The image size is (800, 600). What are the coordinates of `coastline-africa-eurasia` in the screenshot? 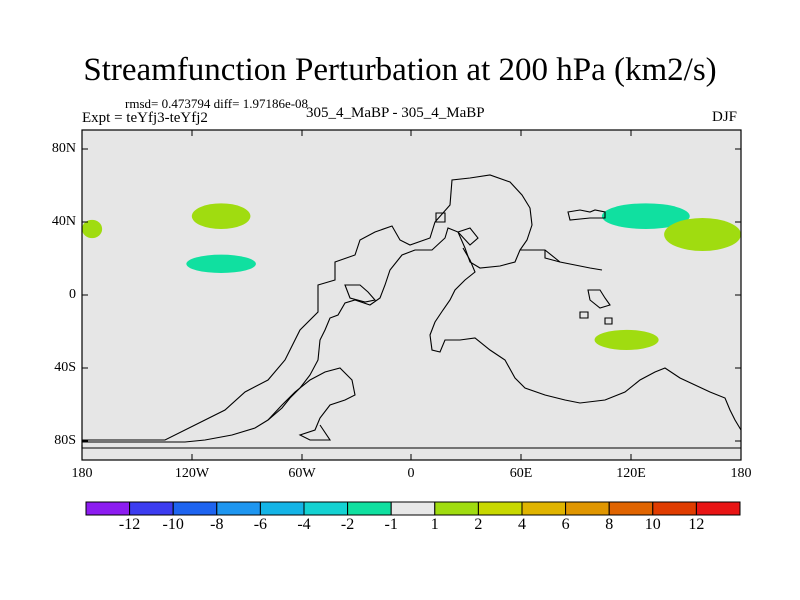 It's located at (585, 339).